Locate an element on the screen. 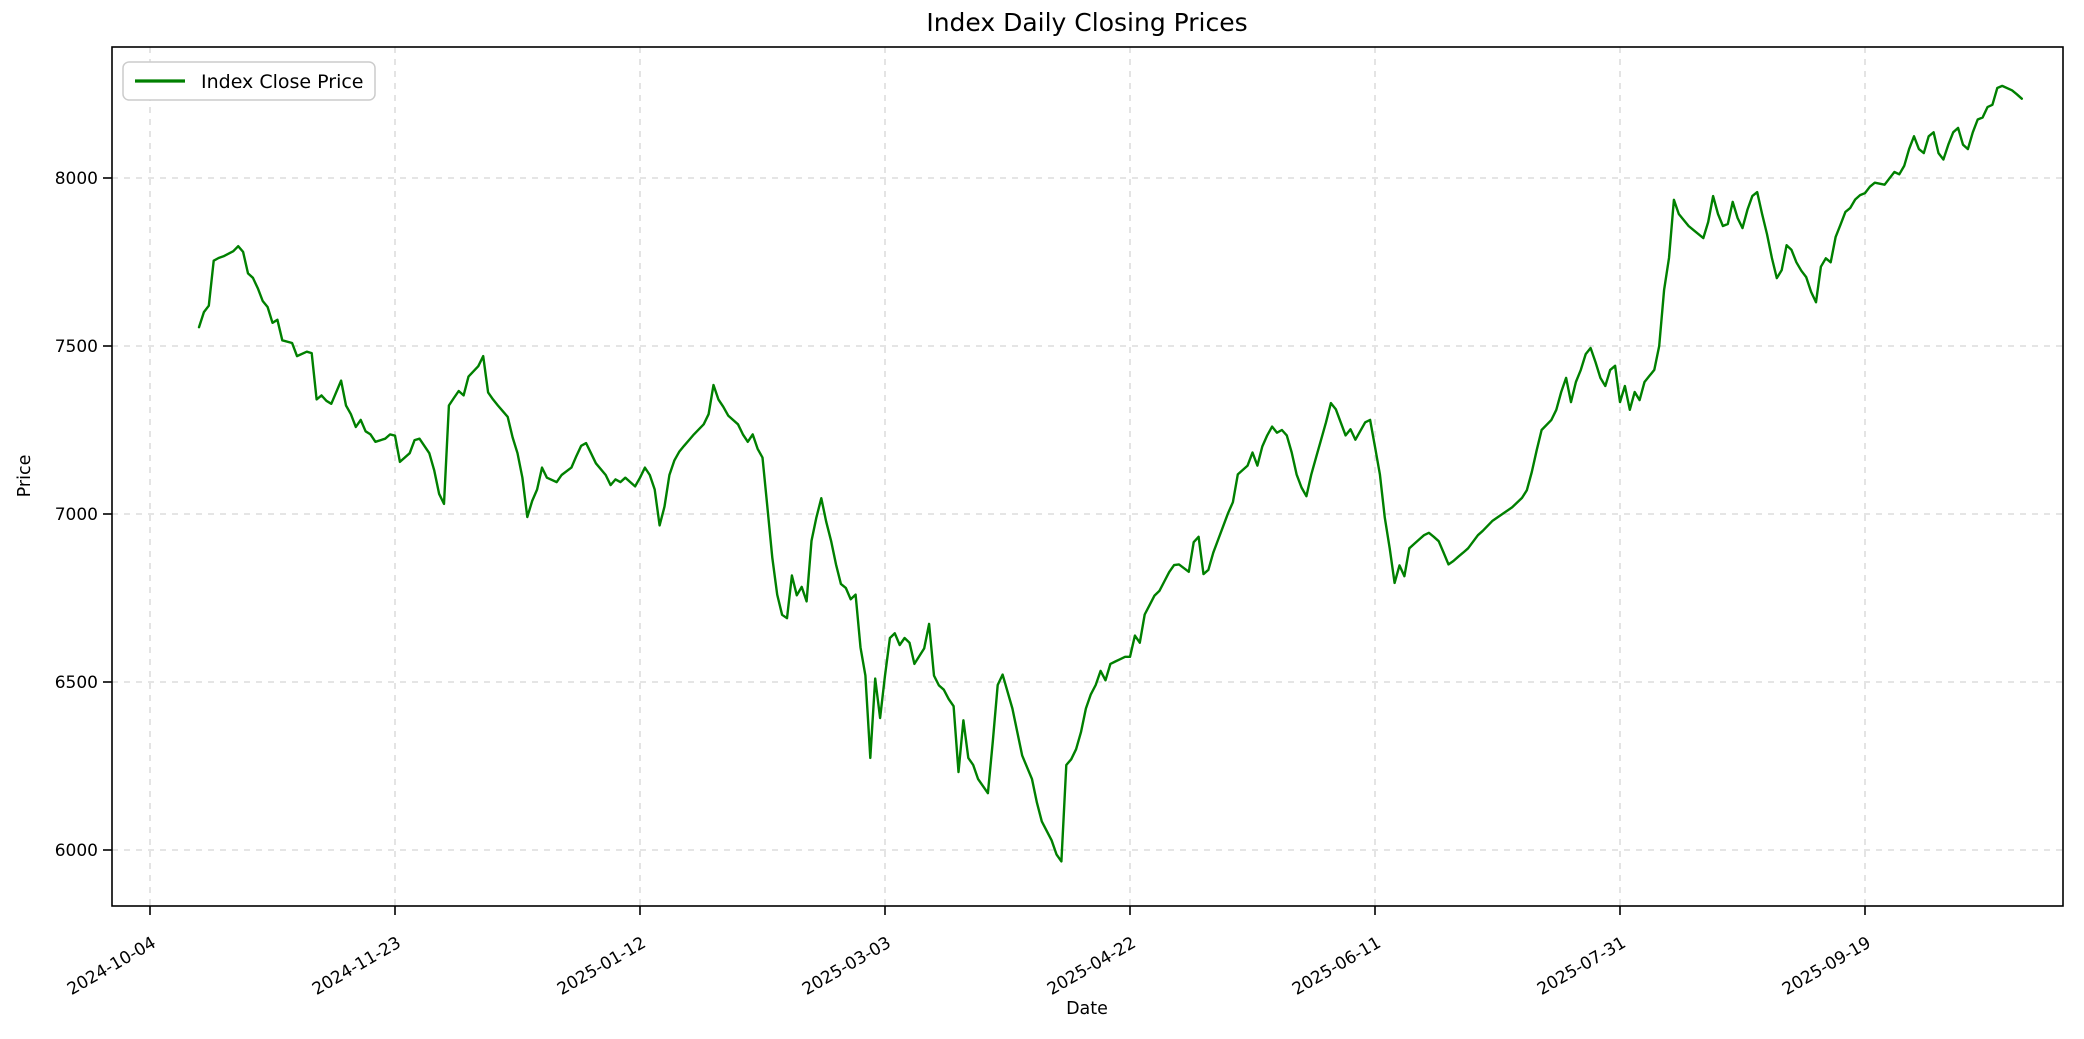  legend: Index Close Price is located at coordinates (249, 81).